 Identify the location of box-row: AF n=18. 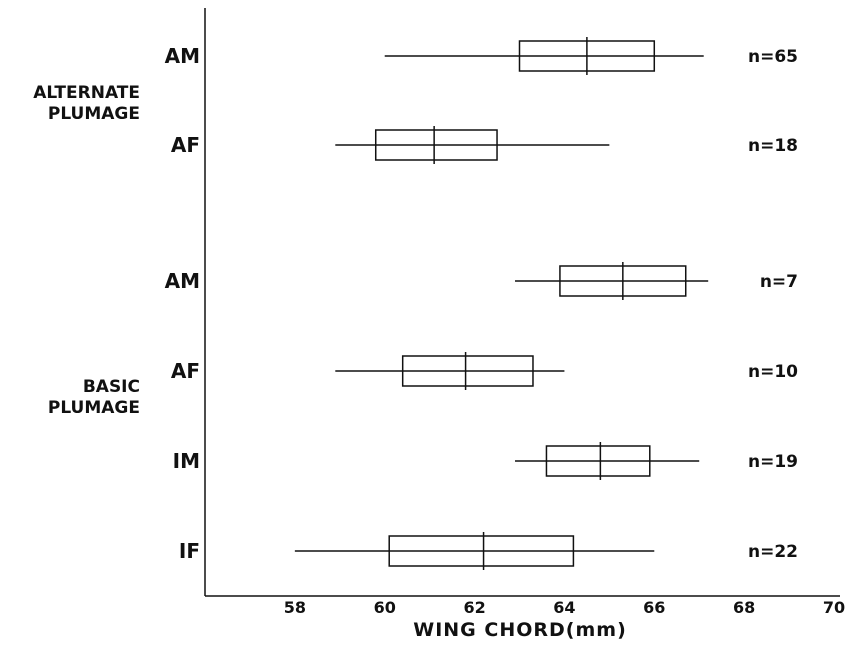
(484, 145).